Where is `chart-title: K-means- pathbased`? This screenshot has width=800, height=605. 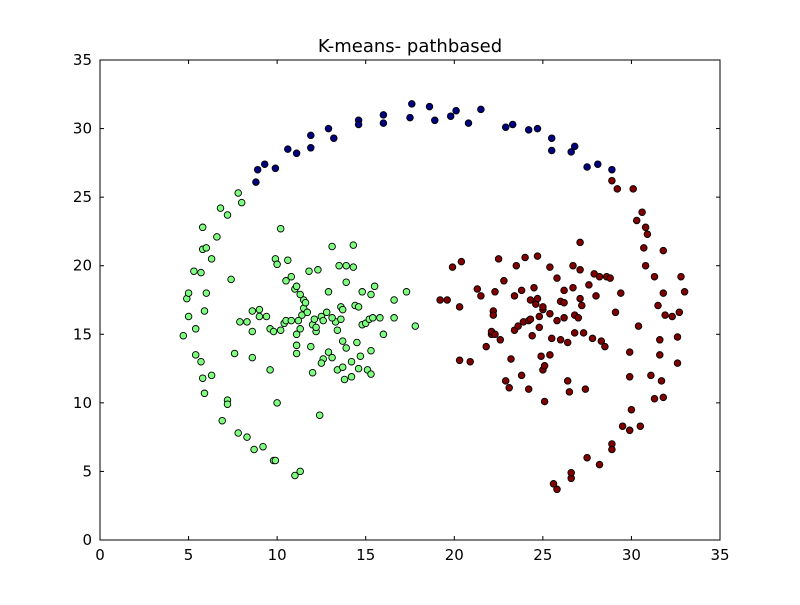 chart-title: K-means- pathbased is located at coordinates (410, 46).